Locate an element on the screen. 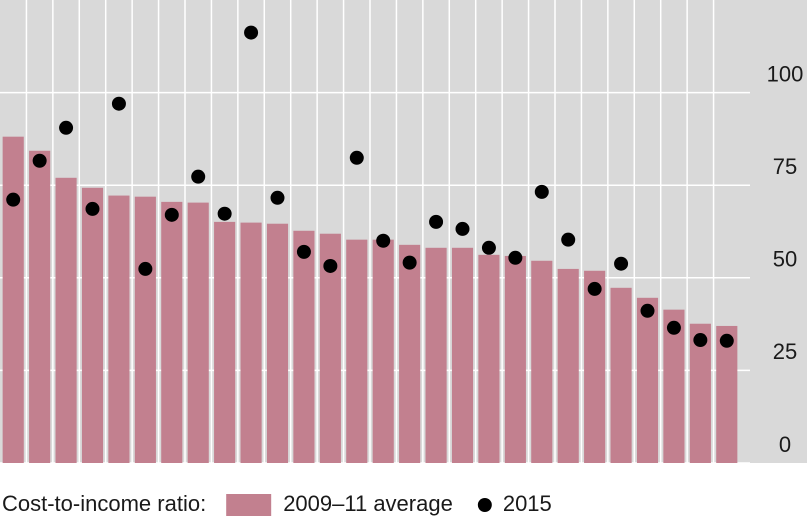 The height and width of the screenshot is (520, 807). y-tick-label: 25 is located at coordinates (785, 351).